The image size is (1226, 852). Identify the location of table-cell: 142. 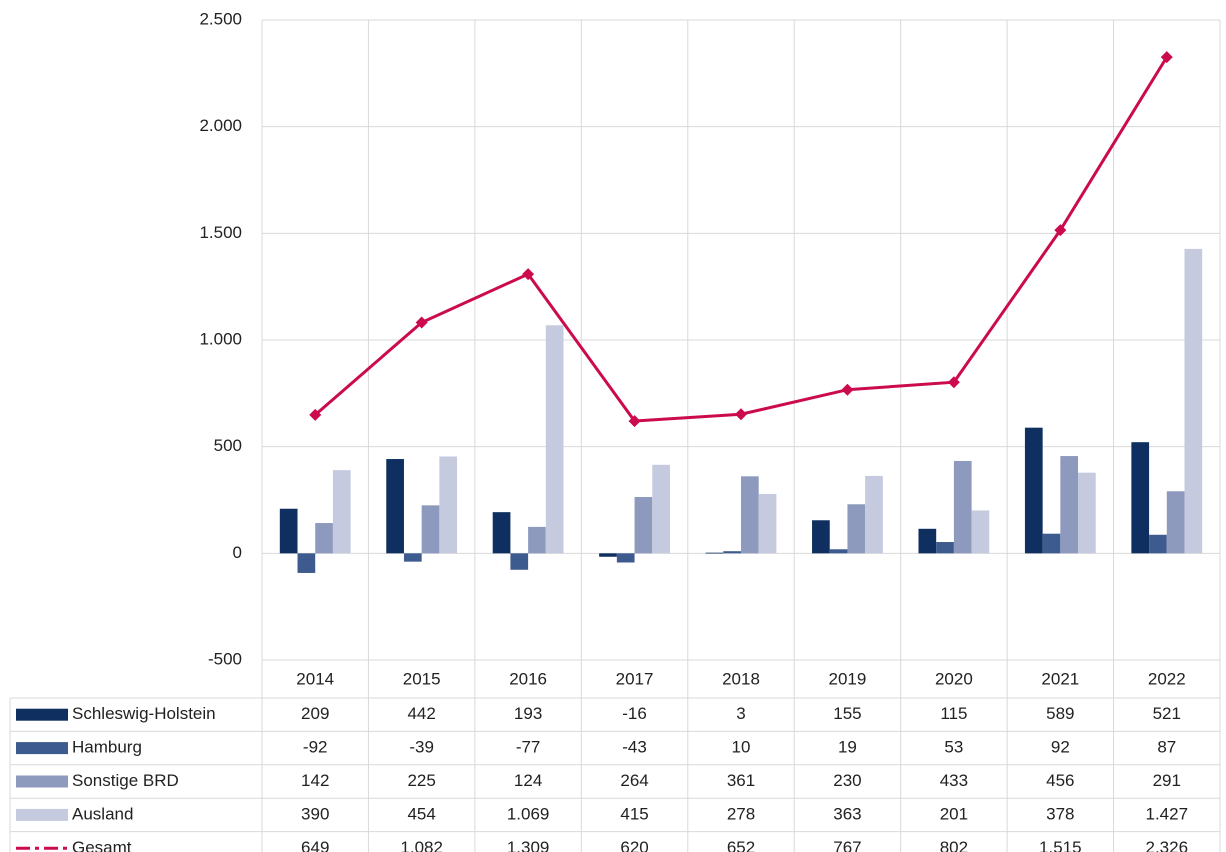
(315, 780).